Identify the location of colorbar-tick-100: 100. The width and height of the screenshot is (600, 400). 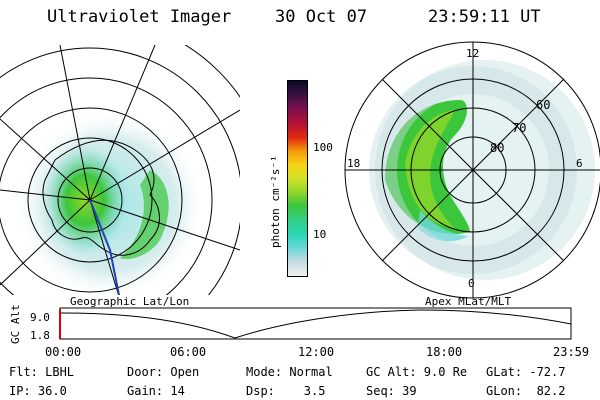
(323, 147).